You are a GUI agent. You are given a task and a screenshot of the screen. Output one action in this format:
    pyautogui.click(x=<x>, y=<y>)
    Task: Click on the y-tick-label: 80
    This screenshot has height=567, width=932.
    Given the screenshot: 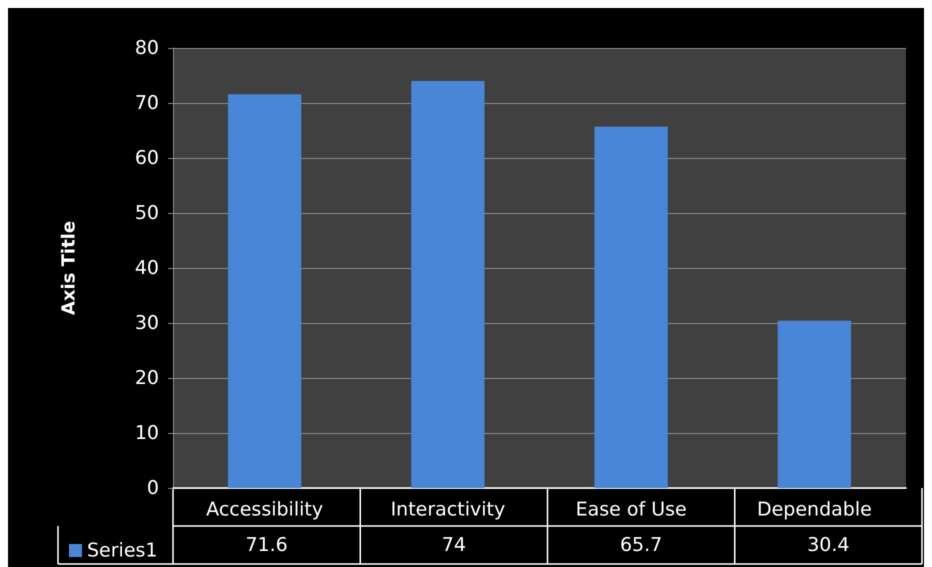 What is the action you would take?
    pyautogui.click(x=146, y=48)
    